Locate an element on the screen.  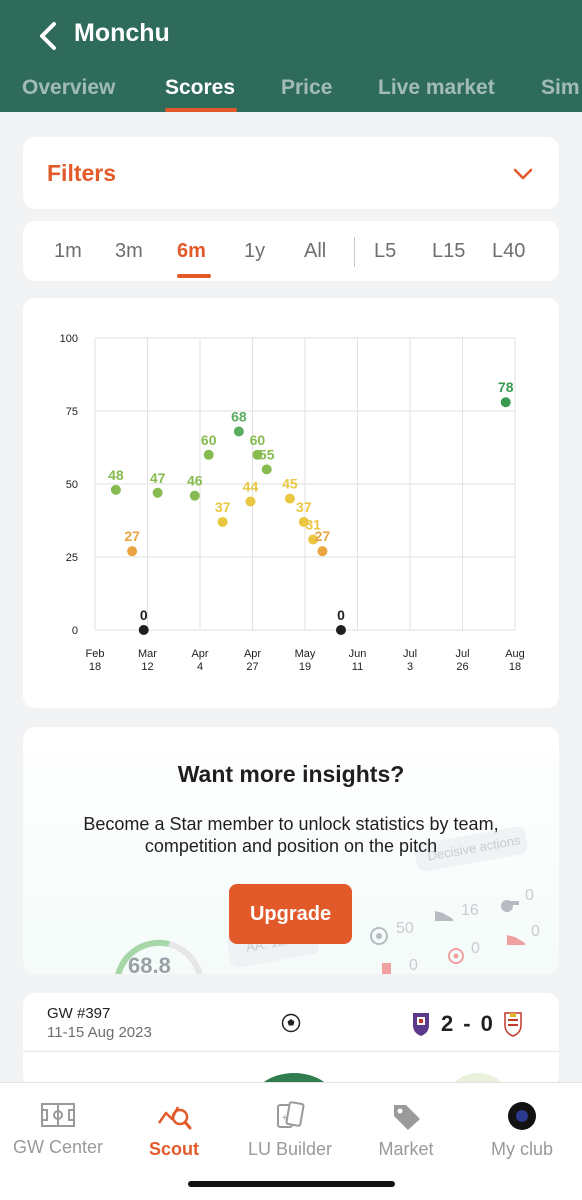
tab-price: Price is located at coordinates (307, 87).